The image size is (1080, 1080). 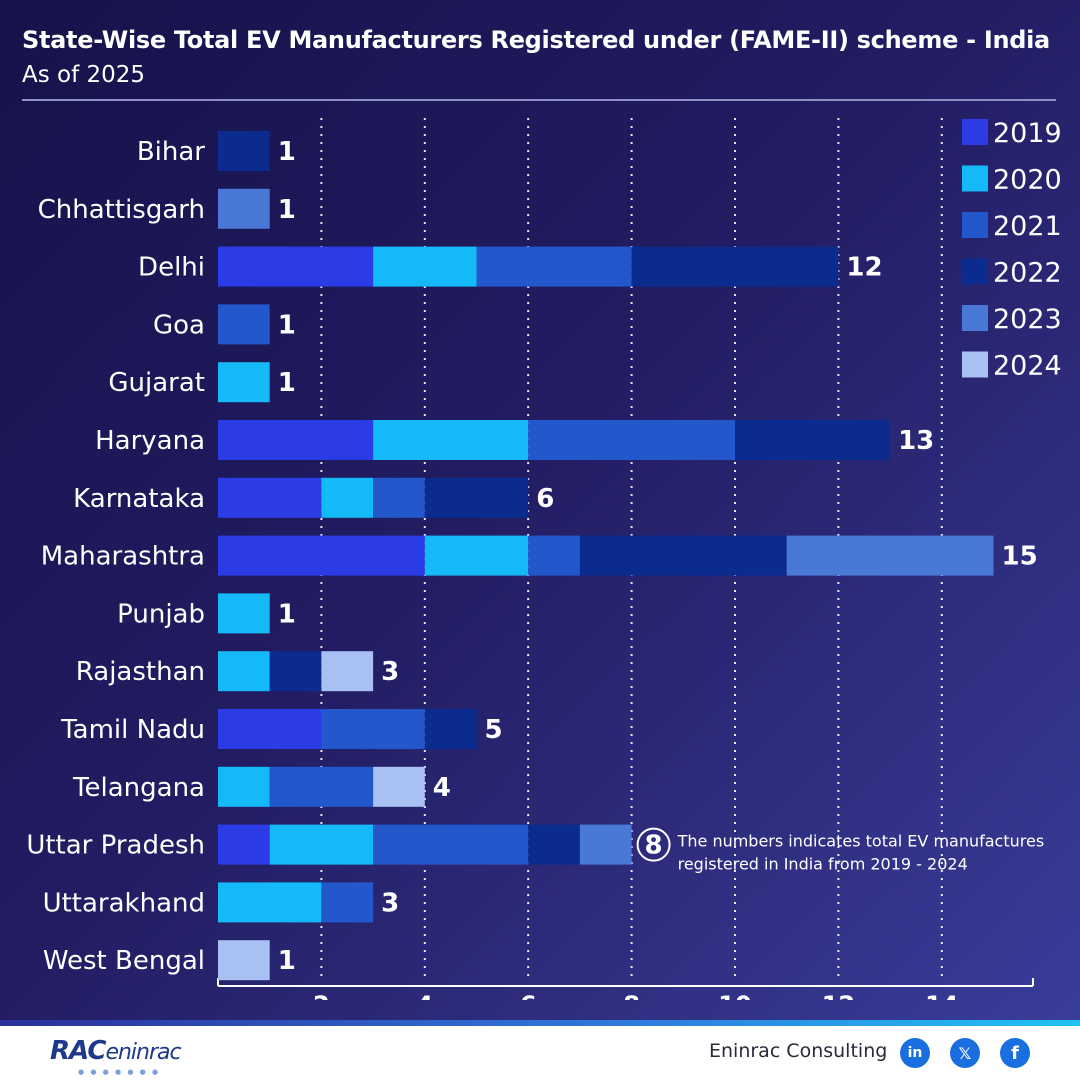 What do you see at coordinates (139, 499) in the screenshot?
I see `category-label: Karnataka` at bounding box center [139, 499].